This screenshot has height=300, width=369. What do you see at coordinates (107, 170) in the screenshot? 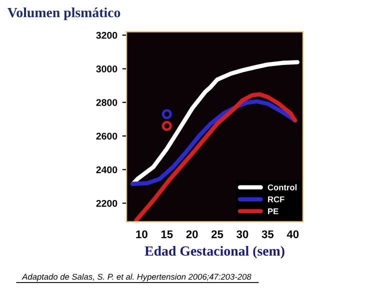
I see `y-tick-label: 2400` at bounding box center [107, 170].